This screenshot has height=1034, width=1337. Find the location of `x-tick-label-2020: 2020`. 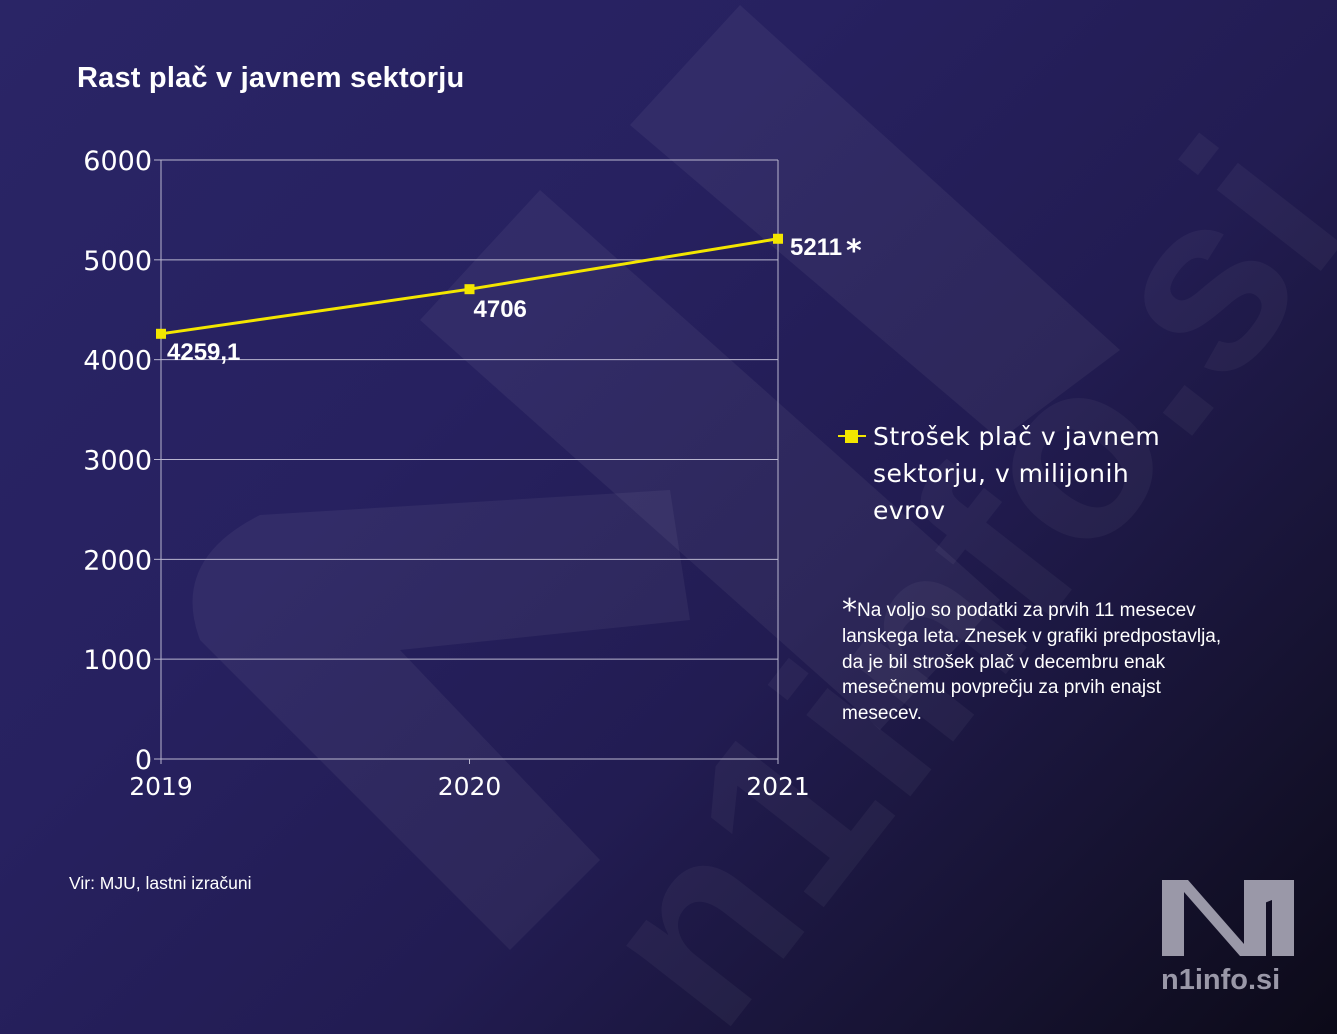

x-tick-label-2020: 2020 is located at coordinates (470, 786).